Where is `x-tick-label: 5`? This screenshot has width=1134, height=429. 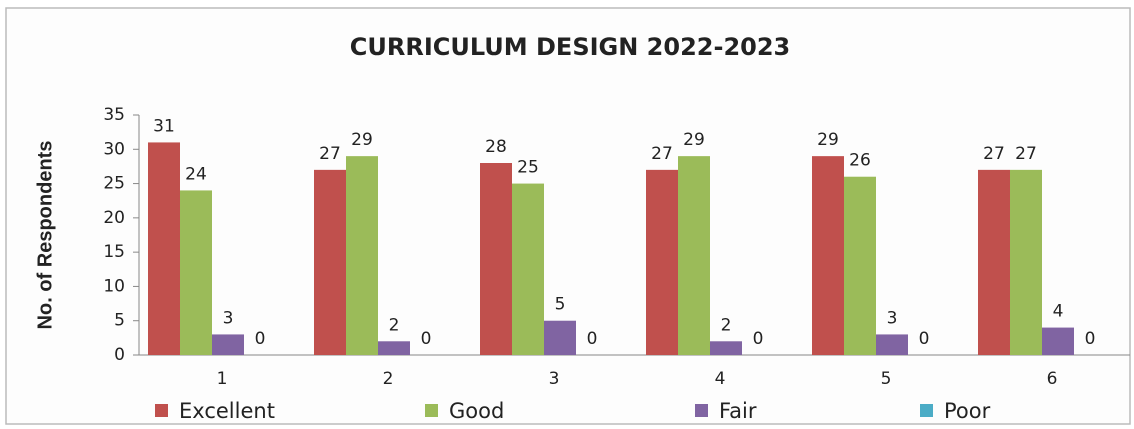 x-tick-label: 5 is located at coordinates (886, 379).